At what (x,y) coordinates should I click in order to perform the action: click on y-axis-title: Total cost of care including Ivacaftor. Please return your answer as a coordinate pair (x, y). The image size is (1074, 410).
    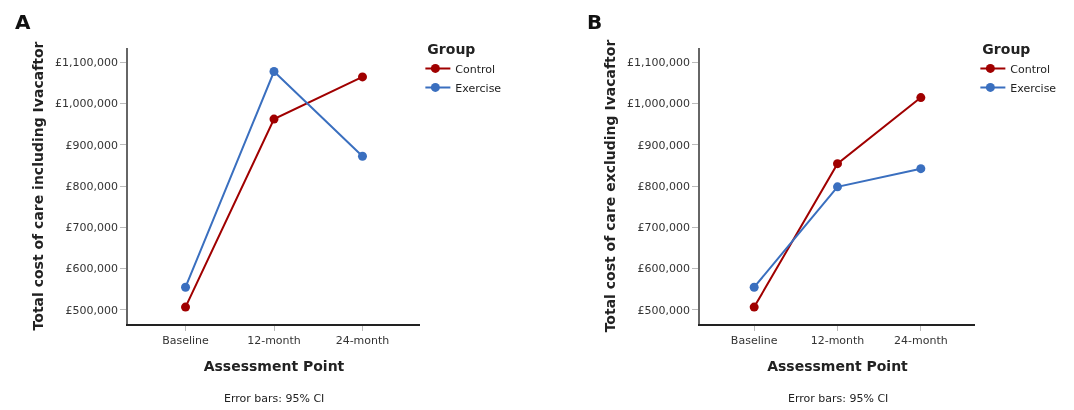
    Looking at the image, I should click on (38, 186).